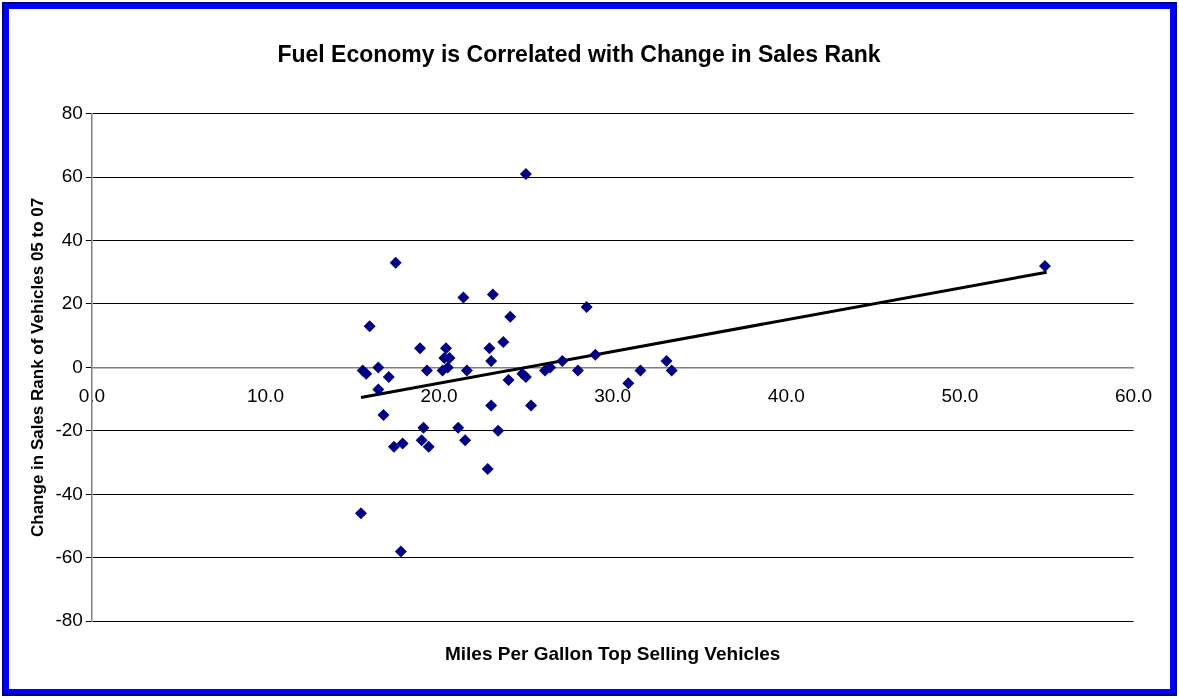  Describe the element at coordinates (69, 430) in the screenshot. I see `y-tick-label: -20` at that location.